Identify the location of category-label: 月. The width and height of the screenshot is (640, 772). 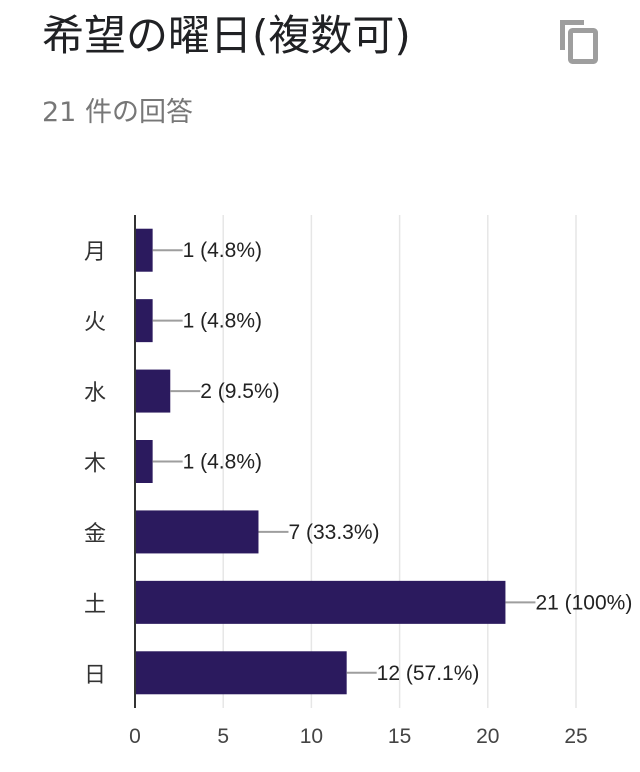
(95, 251).